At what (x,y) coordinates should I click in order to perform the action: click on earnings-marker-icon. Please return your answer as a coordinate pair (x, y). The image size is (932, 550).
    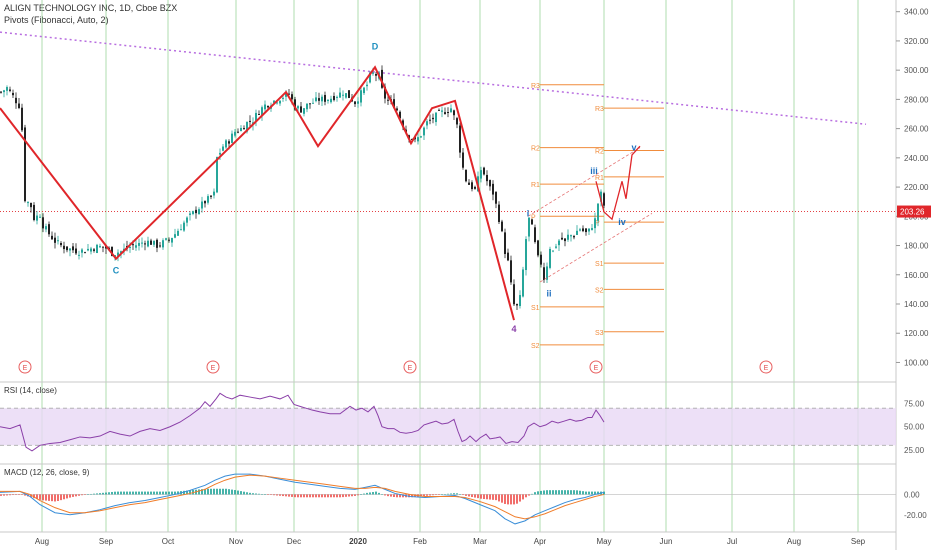
    Looking at the image, I should click on (25, 367).